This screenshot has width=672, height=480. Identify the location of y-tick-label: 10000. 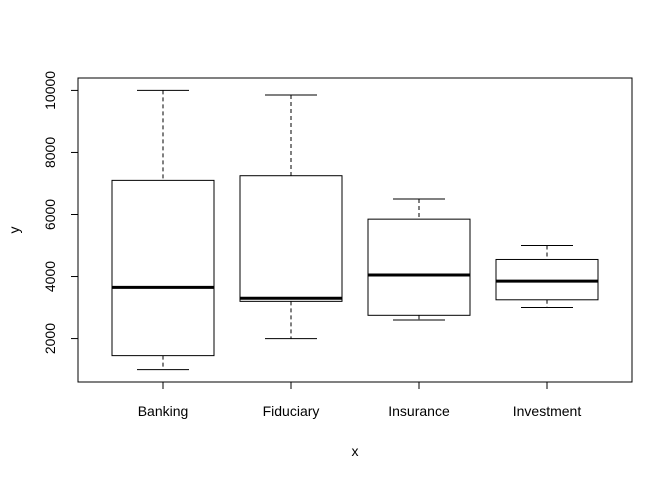
(50, 90).